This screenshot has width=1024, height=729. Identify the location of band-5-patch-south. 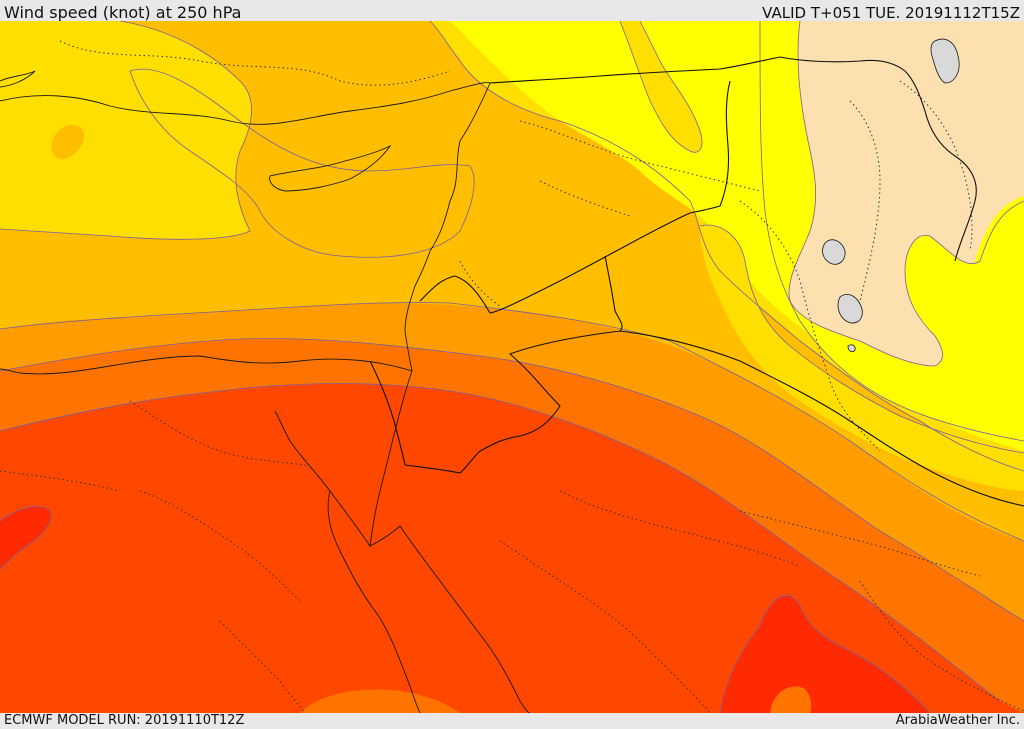
(380, 701).